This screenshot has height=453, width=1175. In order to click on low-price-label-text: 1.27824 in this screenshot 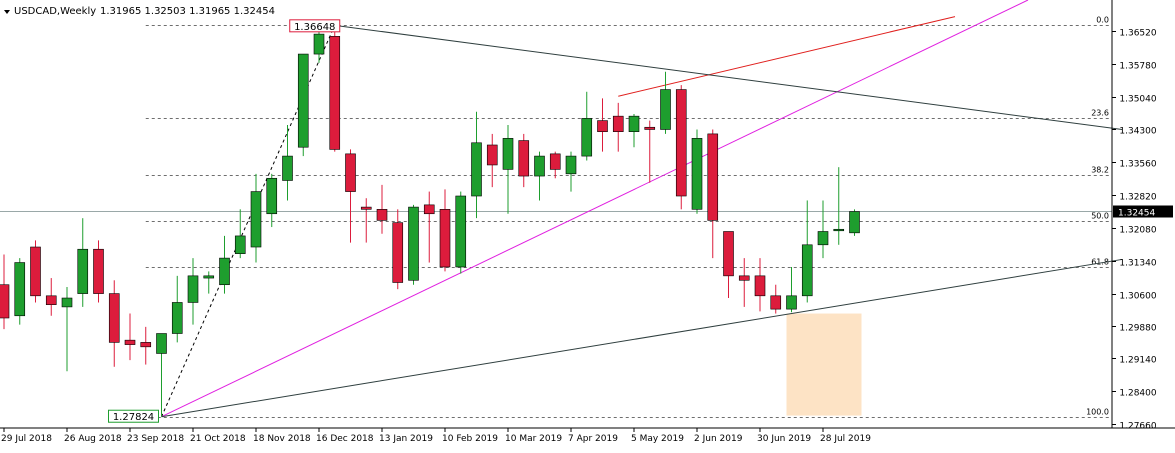, I will do `click(133, 417)`.